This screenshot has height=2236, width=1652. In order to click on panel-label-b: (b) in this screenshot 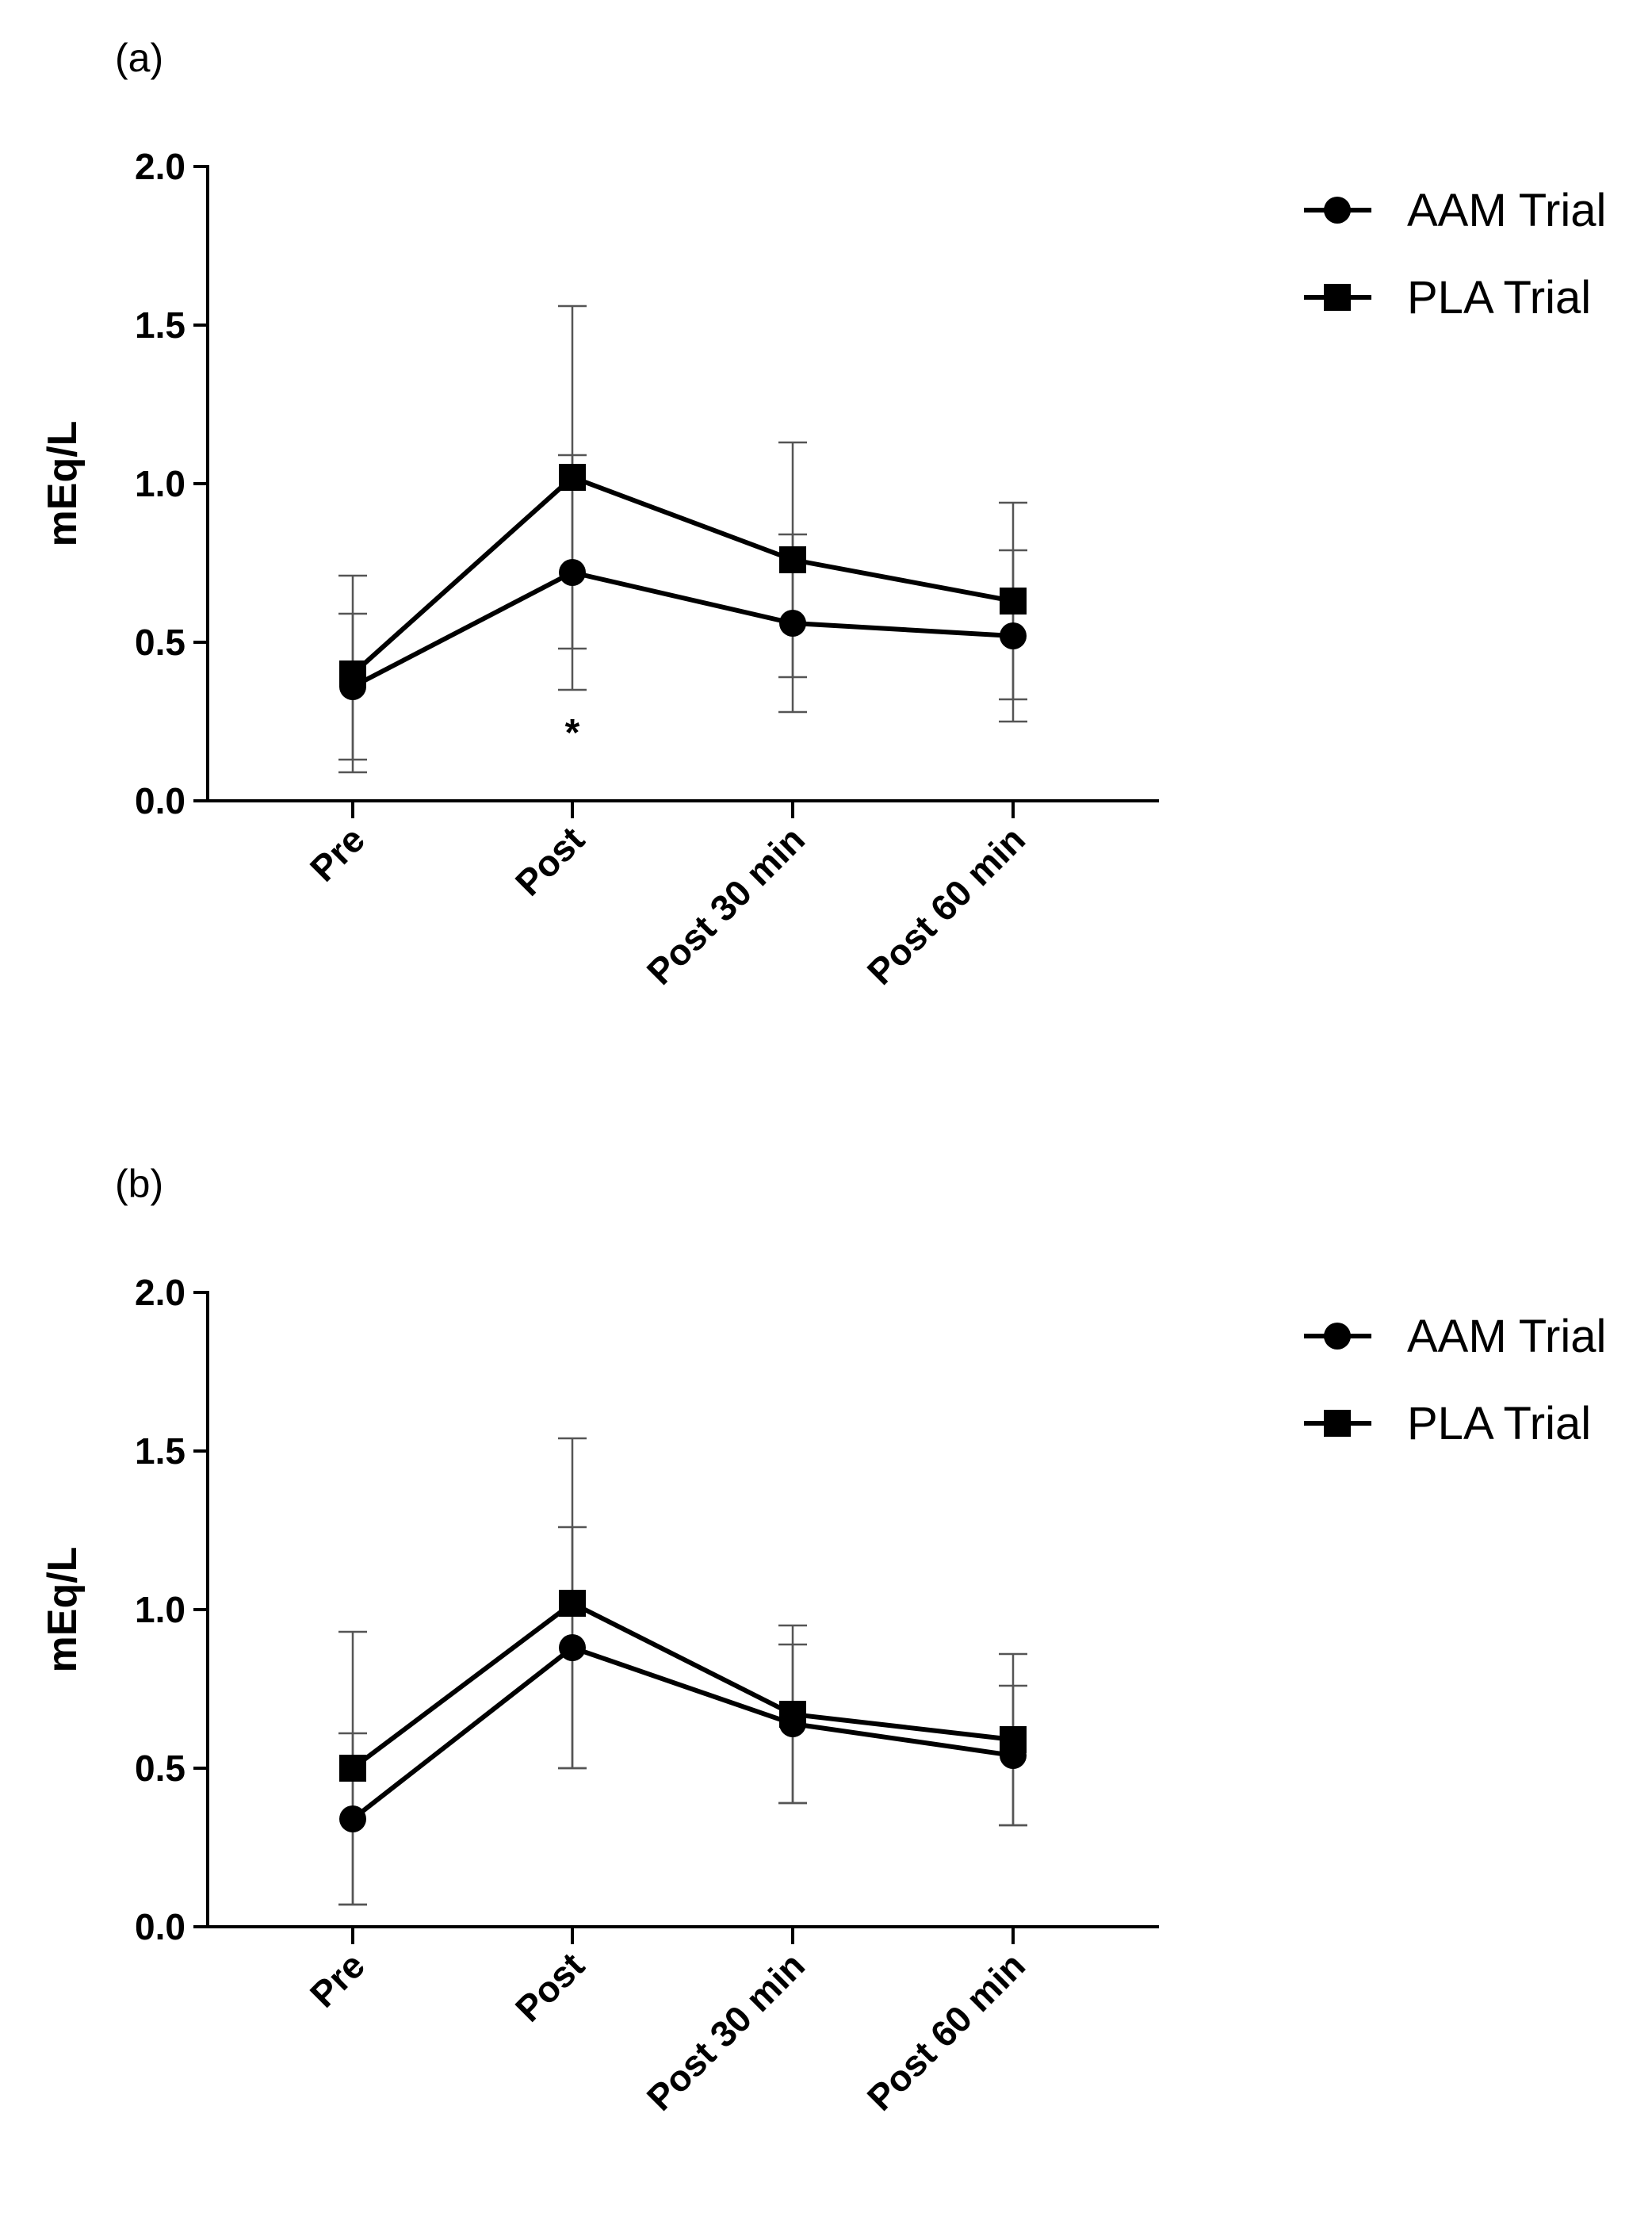, I will do `click(139, 1184)`.